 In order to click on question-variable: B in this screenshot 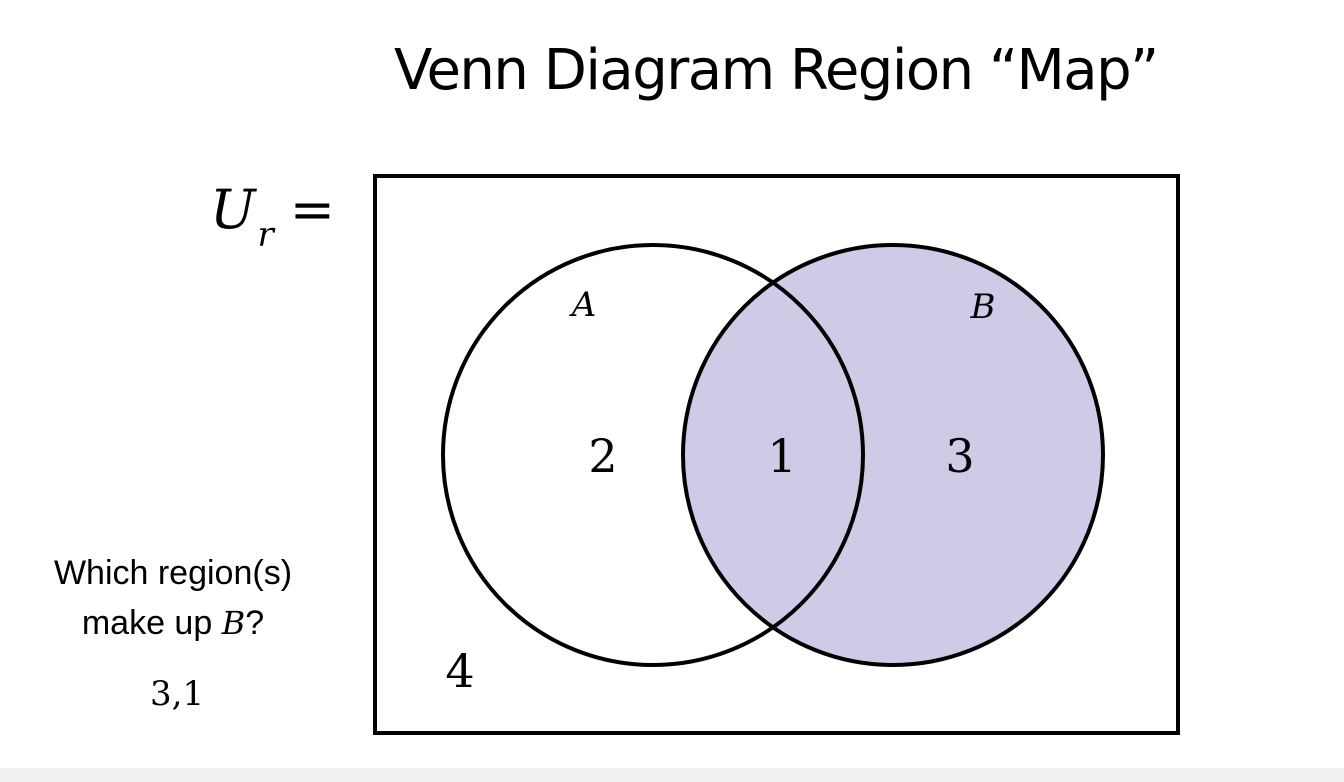, I will do `click(233, 623)`.